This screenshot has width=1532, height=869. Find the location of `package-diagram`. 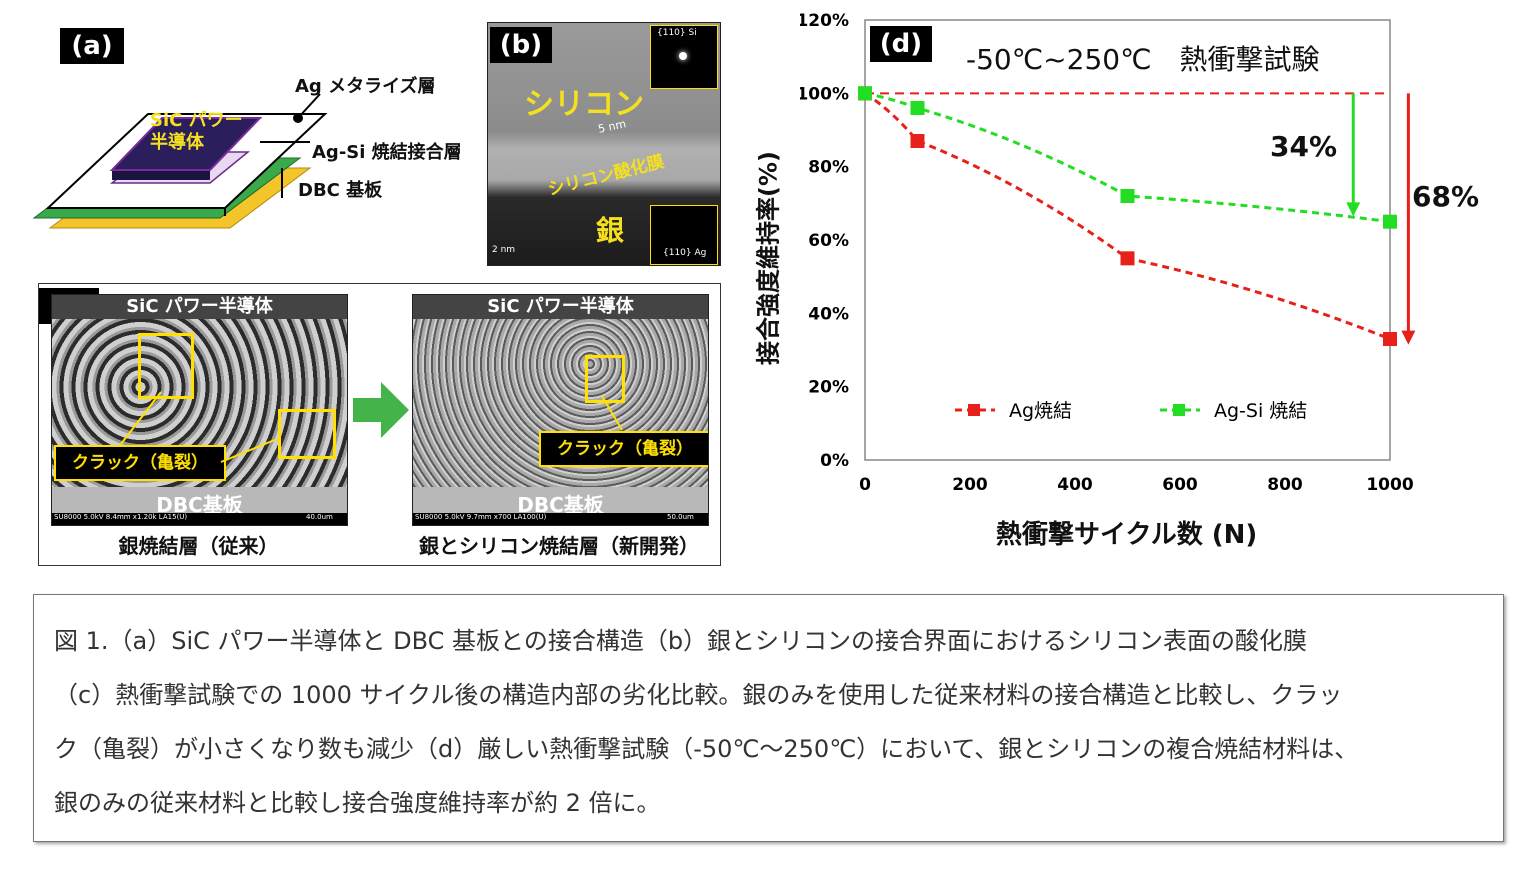

package-diagram is located at coordinates (180, 161).